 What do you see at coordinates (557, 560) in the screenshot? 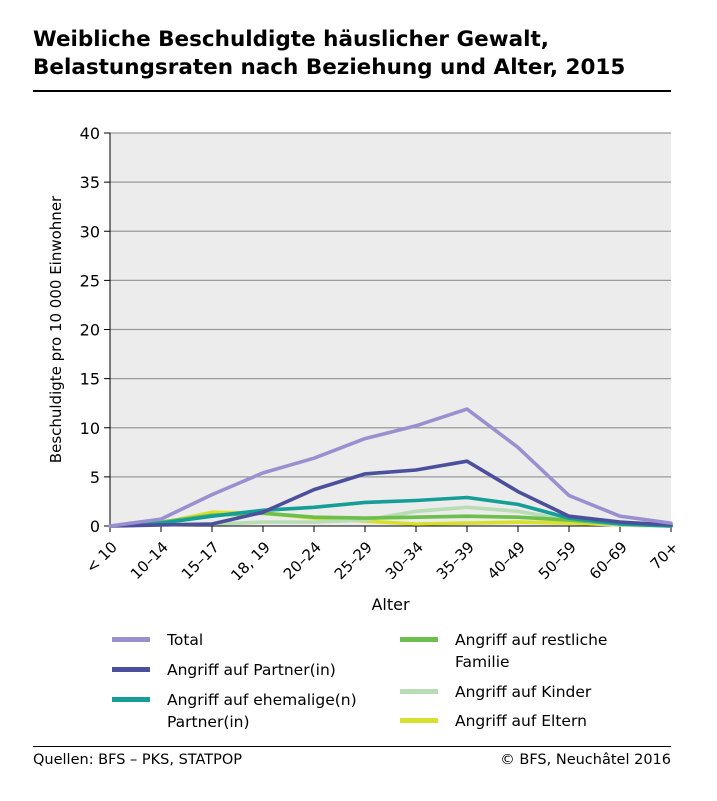
I see `x-tick-label: 50–59` at bounding box center [557, 560].